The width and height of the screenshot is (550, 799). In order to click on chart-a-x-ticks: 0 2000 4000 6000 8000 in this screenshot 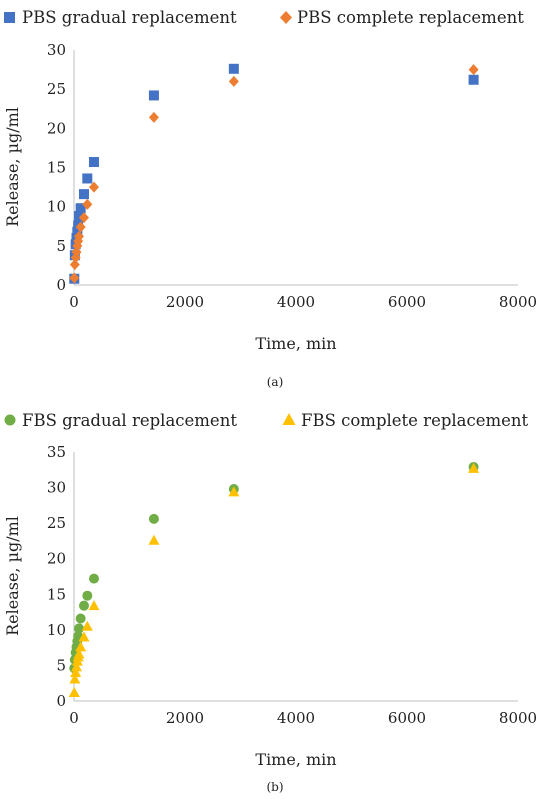, I will do `click(303, 302)`.